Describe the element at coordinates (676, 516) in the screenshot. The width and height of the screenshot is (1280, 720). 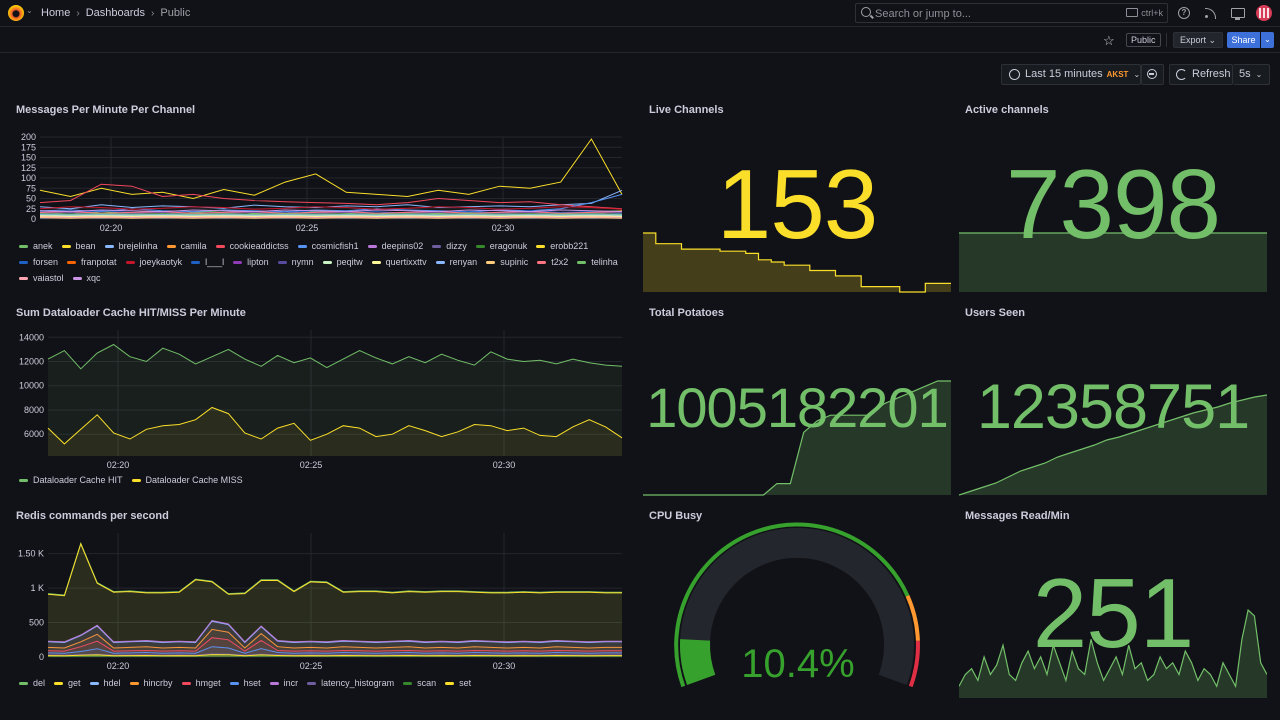
I see `panel-title: CPU Busy` at that location.